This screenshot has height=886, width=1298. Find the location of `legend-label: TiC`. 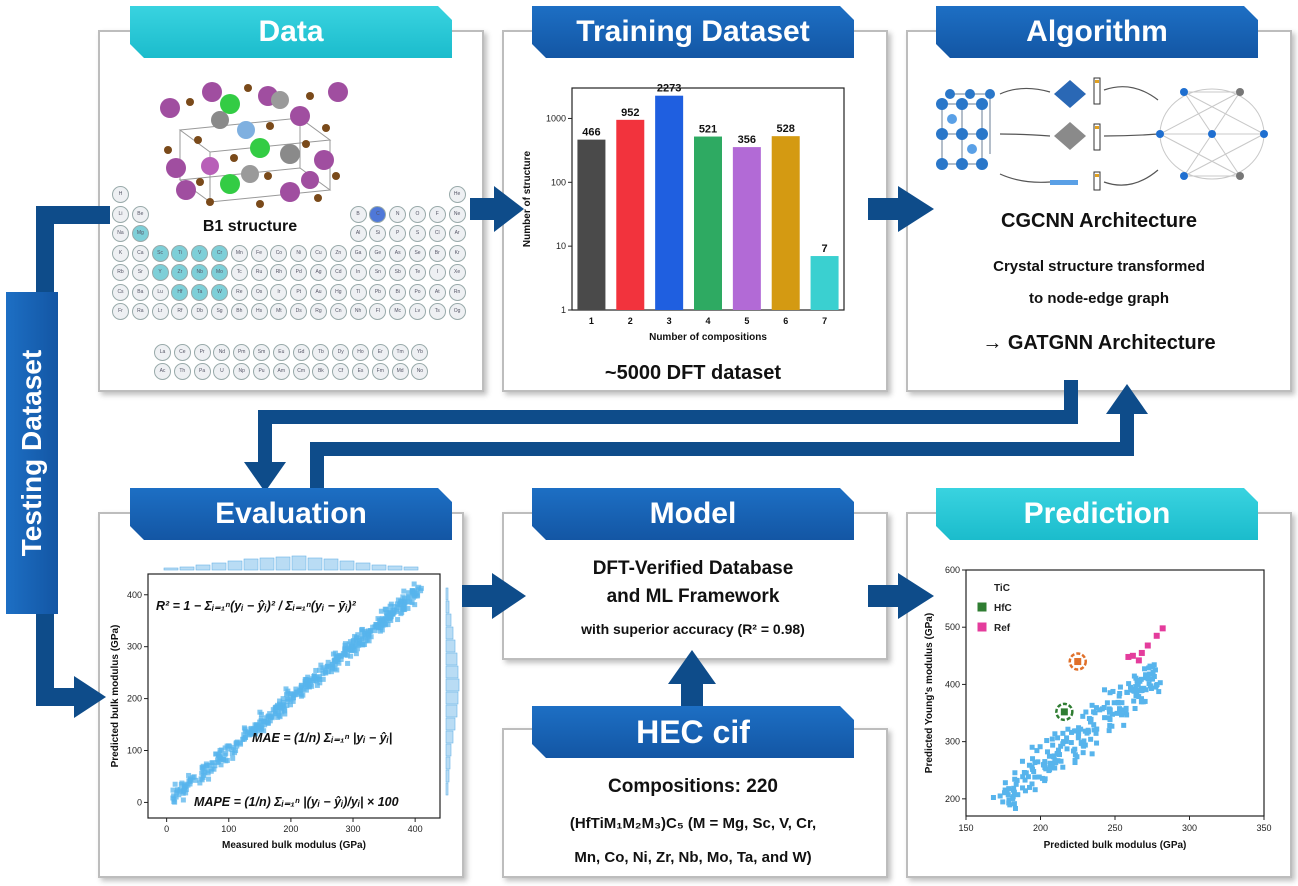

legend-label: TiC is located at coordinates (1002, 588).